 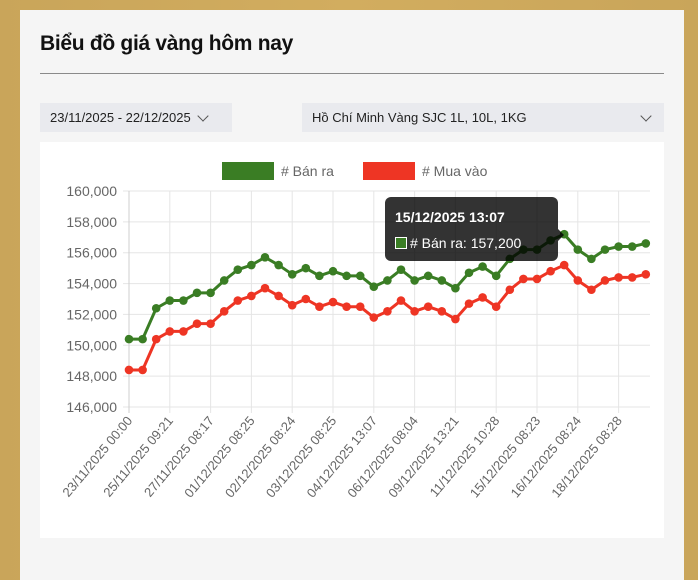 What do you see at coordinates (423, 456) in the screenshot?
I see `x-tick-label: 09/12/2025 13:21` at bounding box center [423, 456].